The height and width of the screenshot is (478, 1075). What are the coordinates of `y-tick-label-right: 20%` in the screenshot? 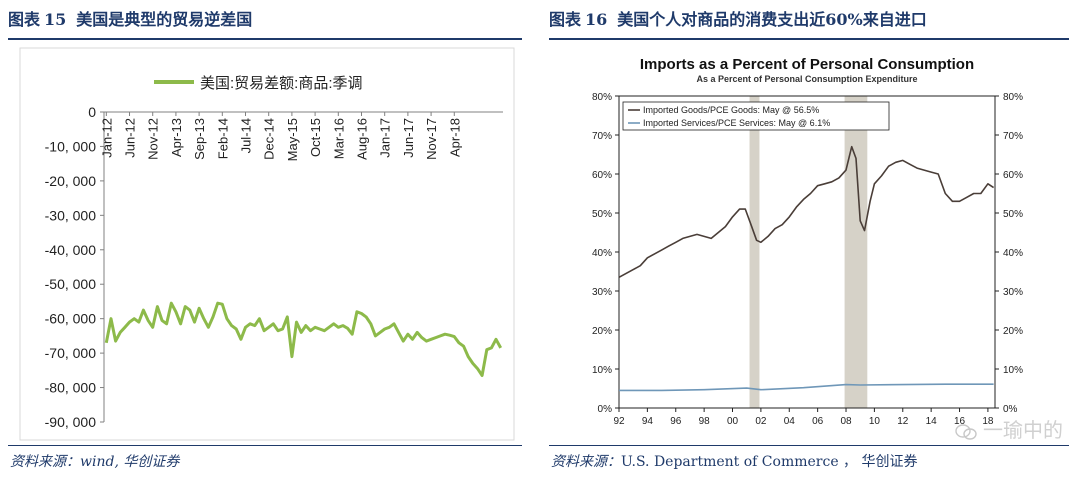 It's located at (1013, 331).